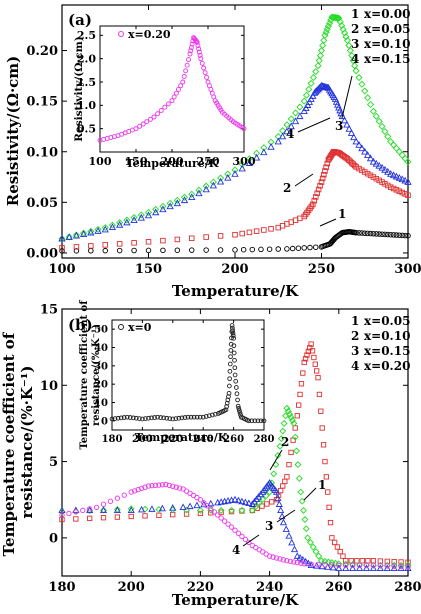  Describe the element at coordinates (322, 485) in the screenshot. I see `annotation-label: 1` at that location.